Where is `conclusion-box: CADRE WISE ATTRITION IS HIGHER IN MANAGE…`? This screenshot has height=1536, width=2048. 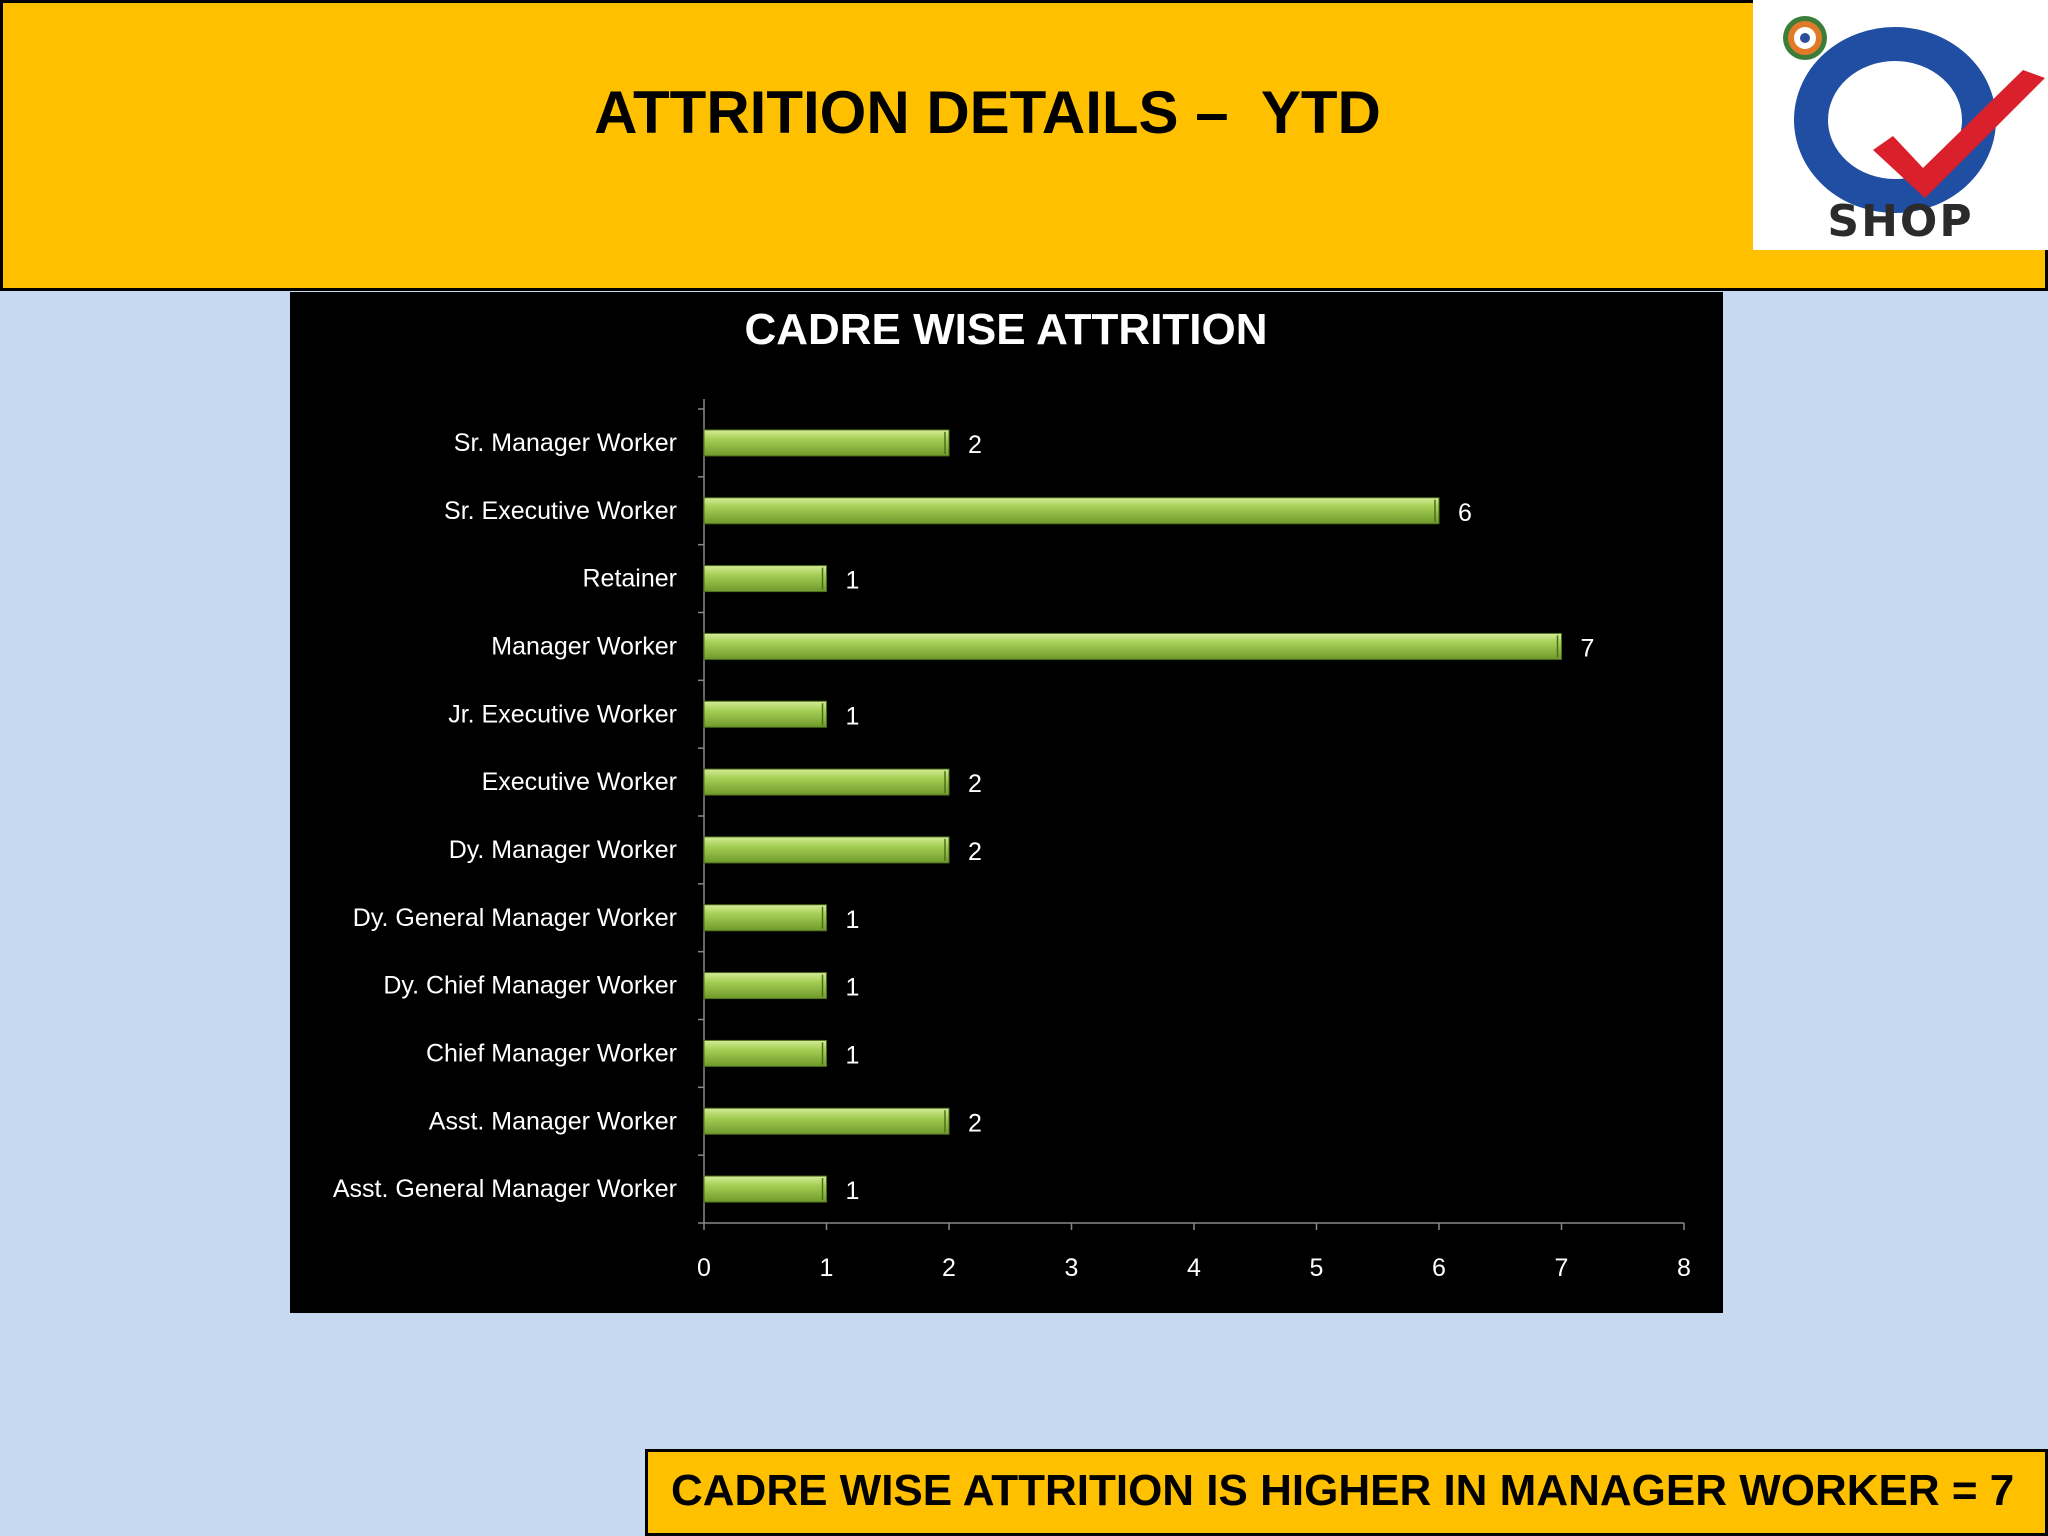 conclusion-box: CADRE WISE ATTRITION IS HIGHER IN MANAGE… is located at coordinates (1346, 1492).